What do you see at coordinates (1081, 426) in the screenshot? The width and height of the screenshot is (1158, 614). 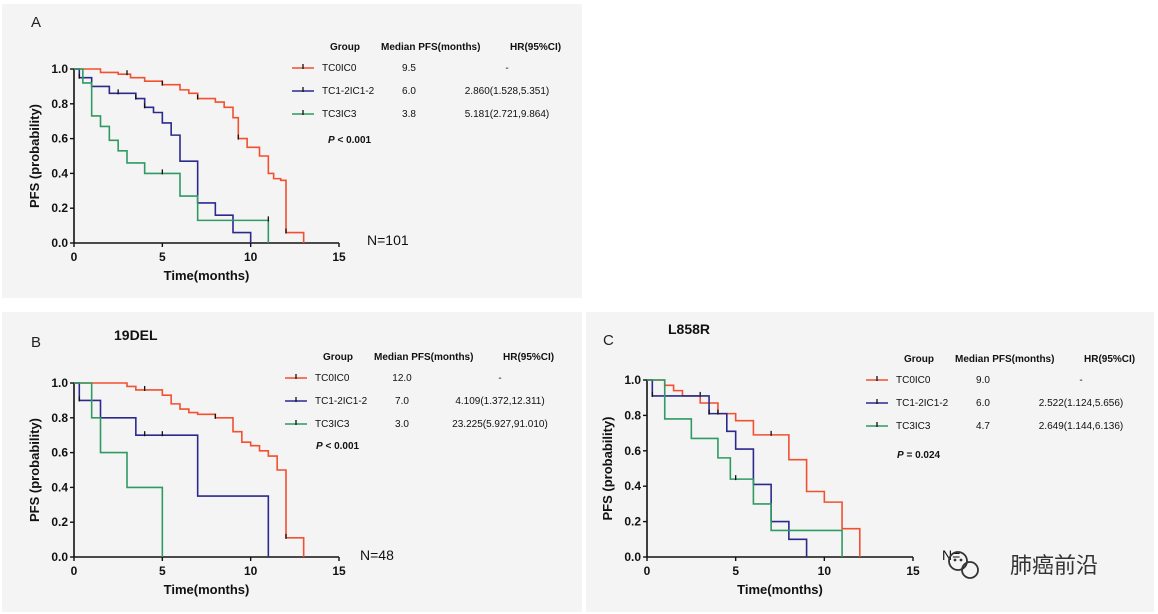 I see `legend-hr: 2.649(1.144,6.136)` at bounding box center [1081, 426].